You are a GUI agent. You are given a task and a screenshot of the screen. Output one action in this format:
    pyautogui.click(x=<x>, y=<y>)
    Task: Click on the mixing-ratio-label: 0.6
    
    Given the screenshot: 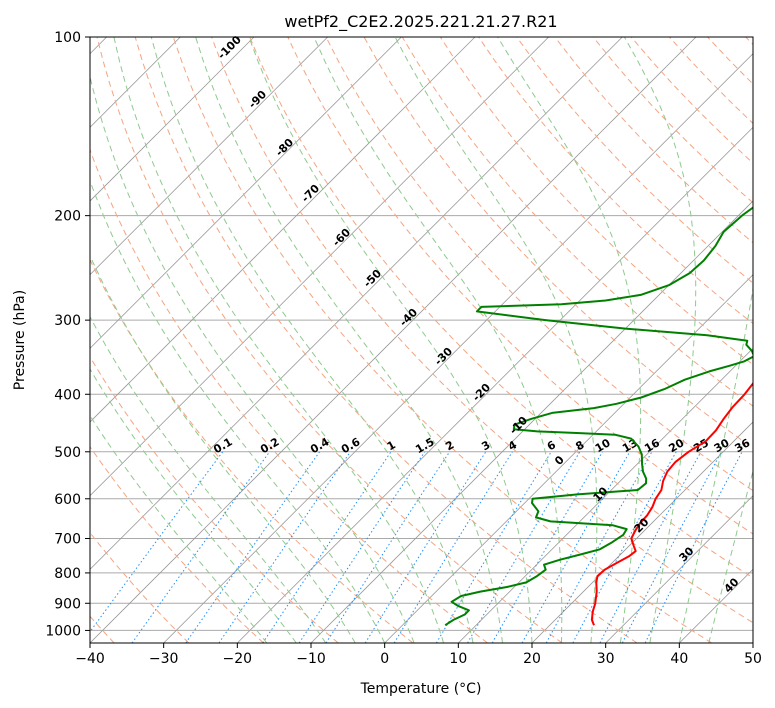 What is the action you would take?
    pyautogui.click(x=351, y=445)
    